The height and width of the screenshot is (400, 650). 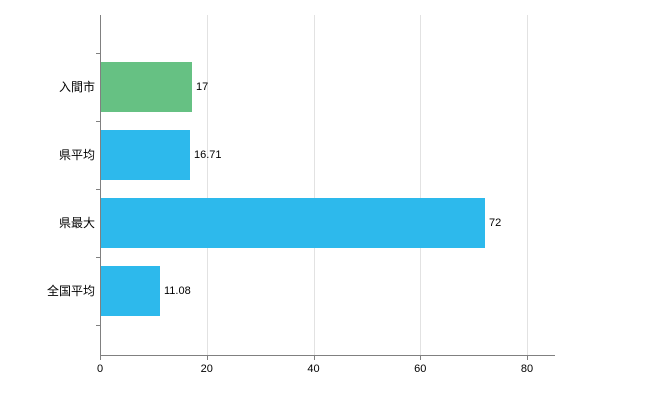 What do you see at coordinates (76, 87) in the screenshot?
I see `category-label: 入間市` at bounding box center [76, 87].